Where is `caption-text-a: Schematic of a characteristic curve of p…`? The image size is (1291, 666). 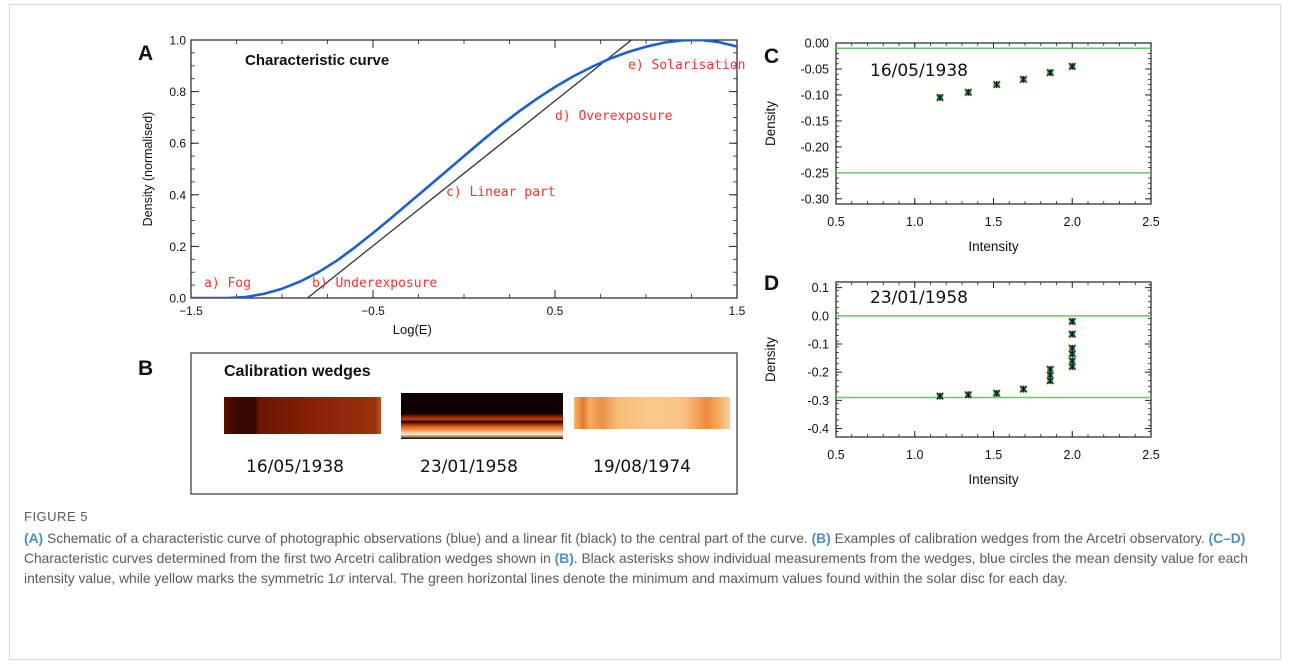 caption-text-a: Schematic of a characteristic curve of p… is located at coordinates (427, 538).